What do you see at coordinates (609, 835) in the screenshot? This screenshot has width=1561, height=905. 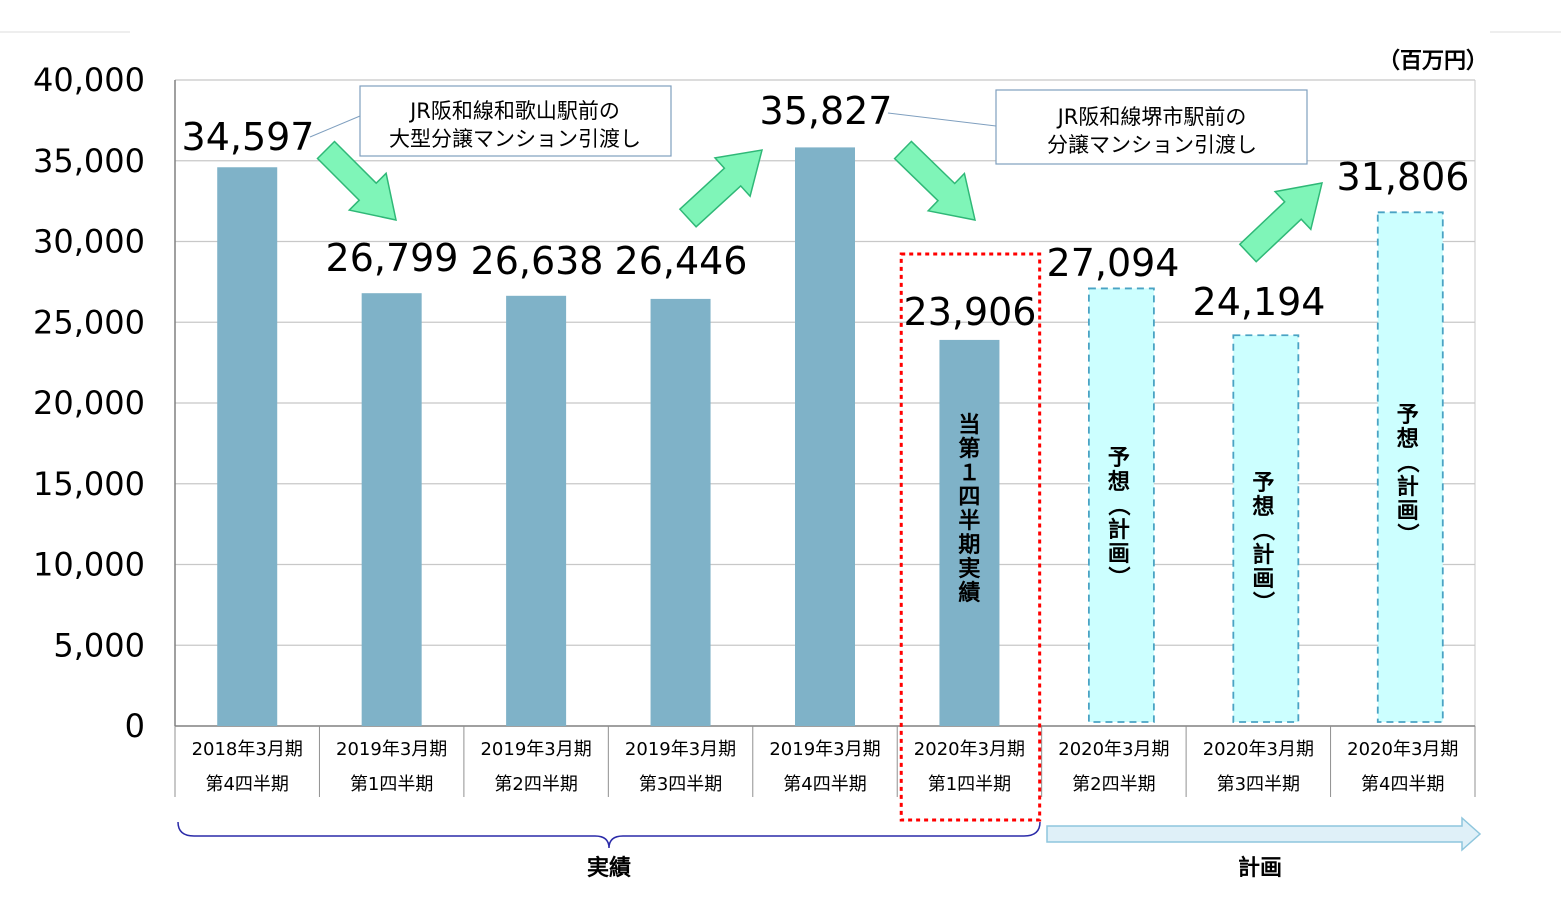 I see `actual-bracket` at bounding box center [609, 835].